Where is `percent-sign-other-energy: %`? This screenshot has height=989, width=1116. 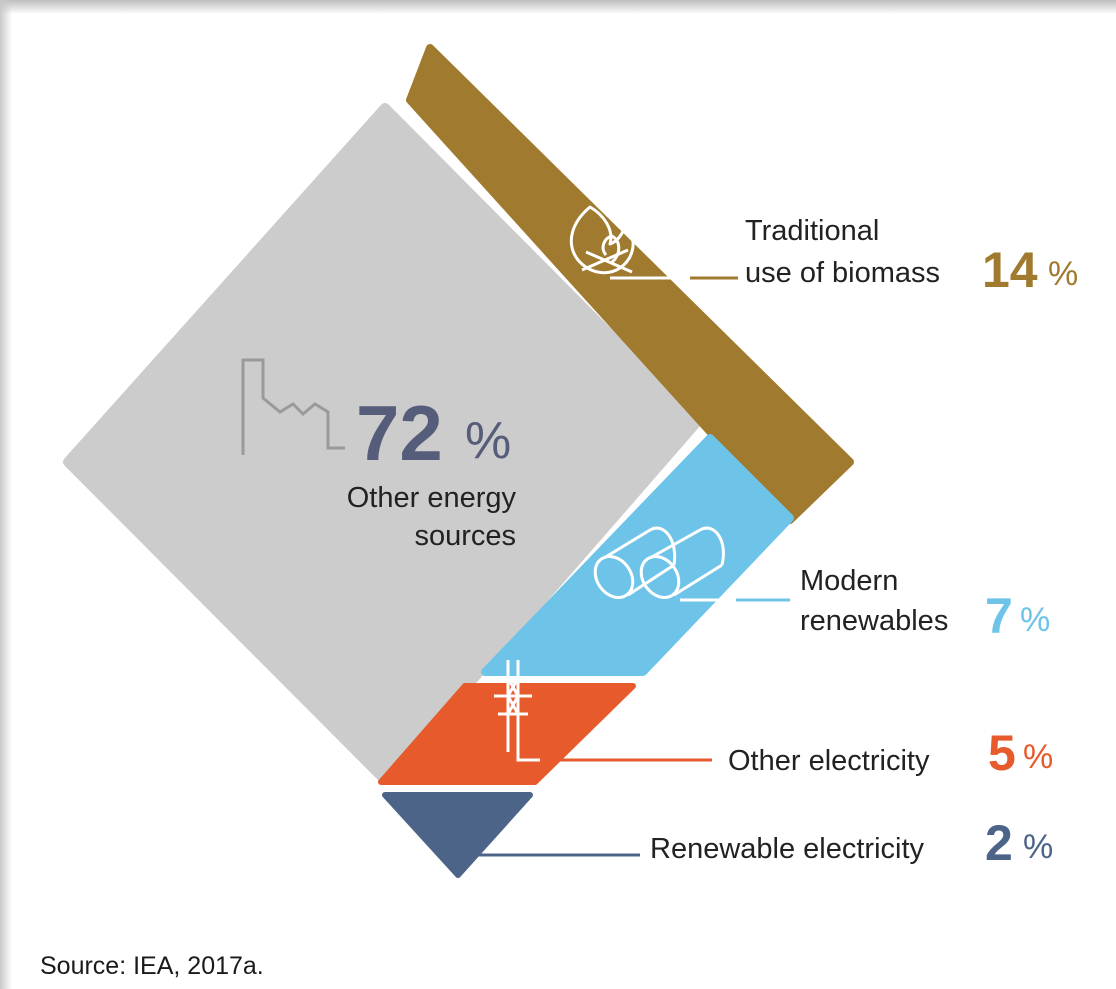
percent-sign-other-energy: % is located at coordinates (488, 441).